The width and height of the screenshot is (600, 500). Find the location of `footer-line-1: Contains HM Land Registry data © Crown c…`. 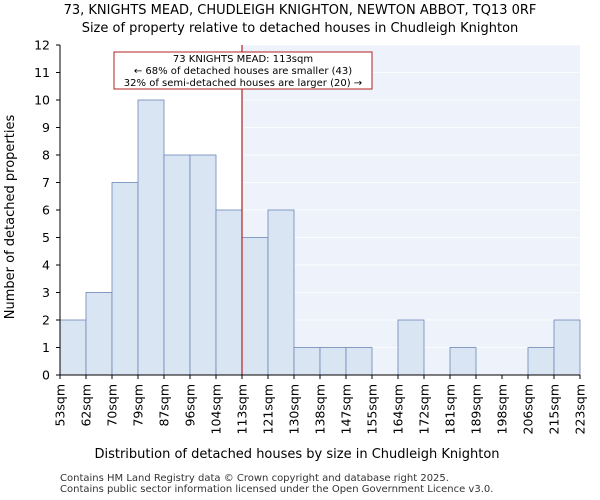

footer-line-1: Contains HM Land Registry data © Crown c… is located at coordinates (254, 478).